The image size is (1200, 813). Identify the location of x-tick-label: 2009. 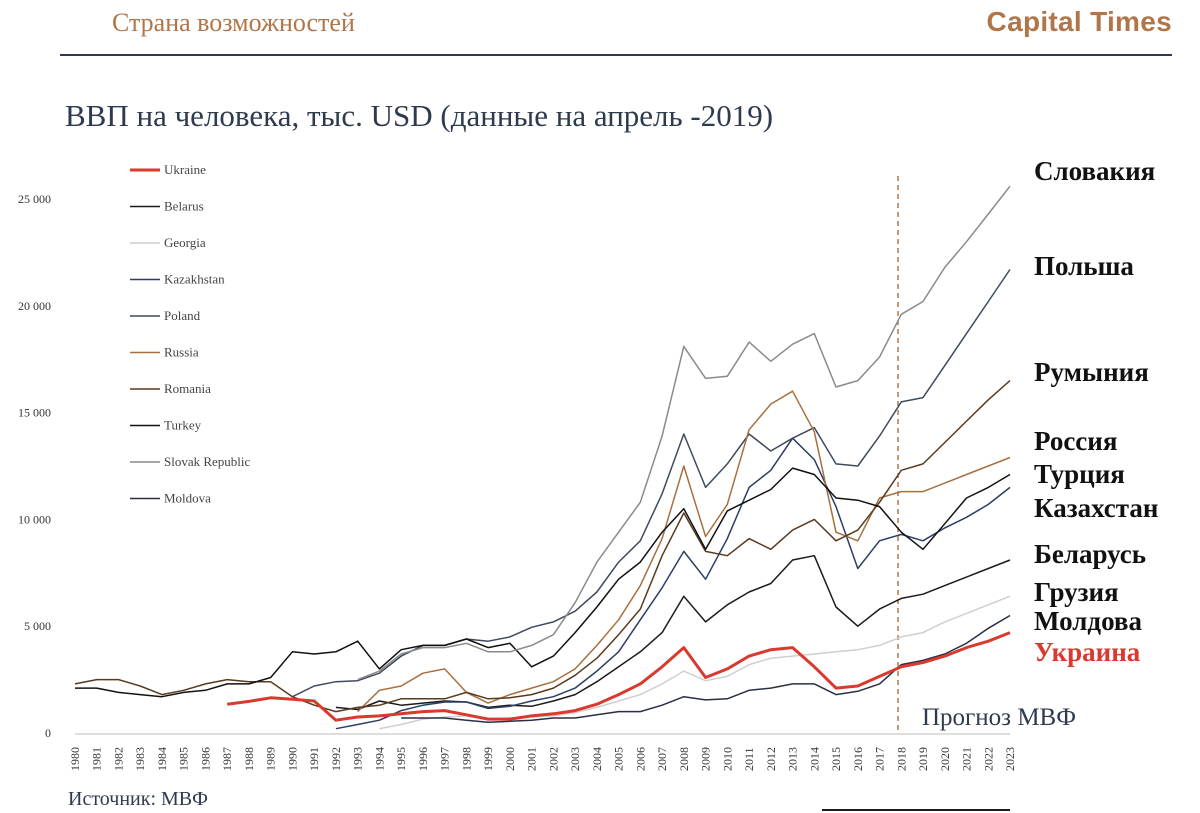
(706, 759).